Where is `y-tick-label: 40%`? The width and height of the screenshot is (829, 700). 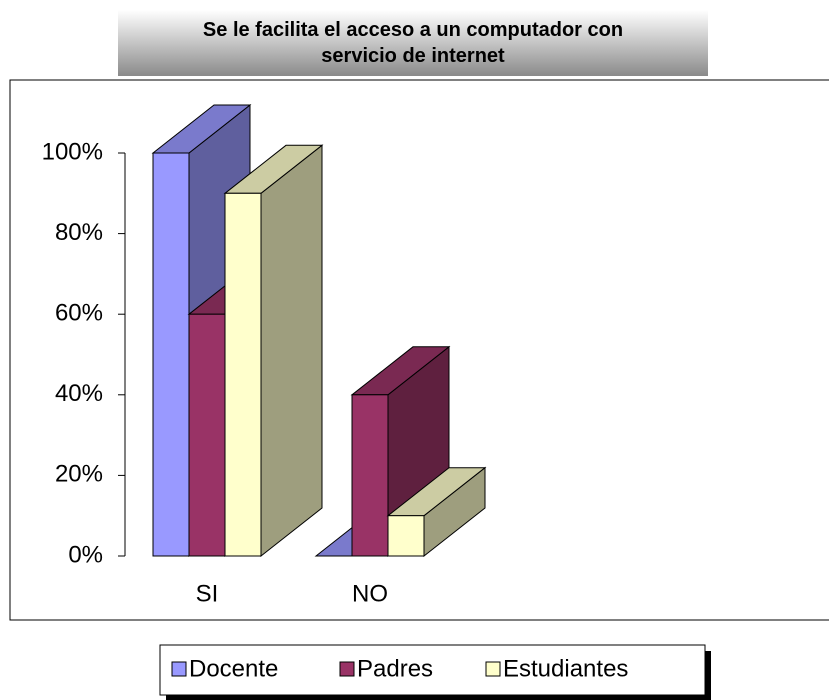
y-tick-label: 40% is located at coordinates (79, 393).